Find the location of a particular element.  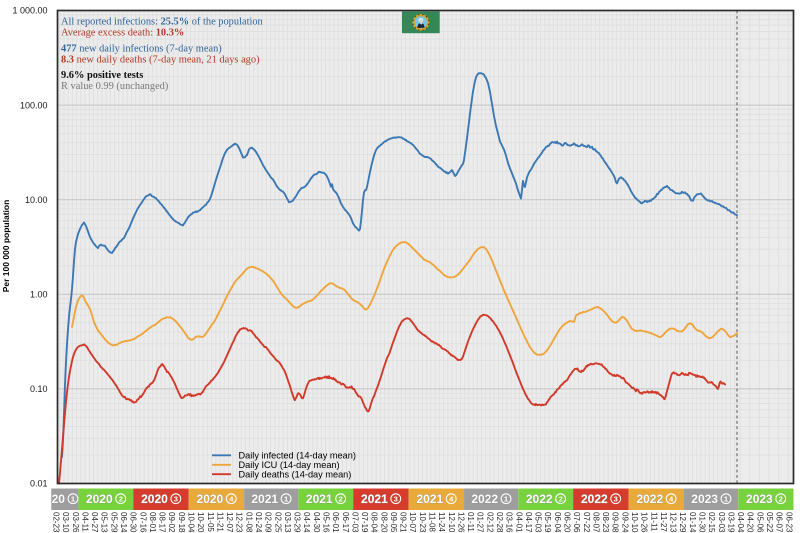

svg-text: 04-27 is located at coordinates (94, 522).